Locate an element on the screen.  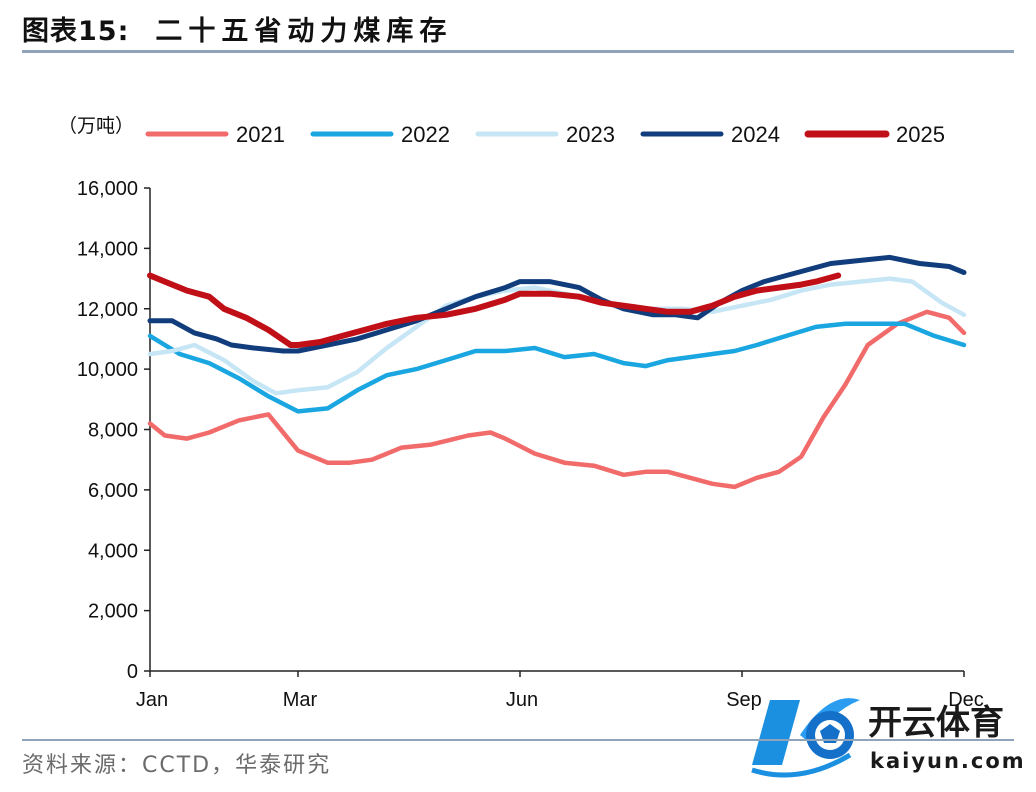
watermark: 开云体育 kaiyun.com is located at coordinates (888, 738).